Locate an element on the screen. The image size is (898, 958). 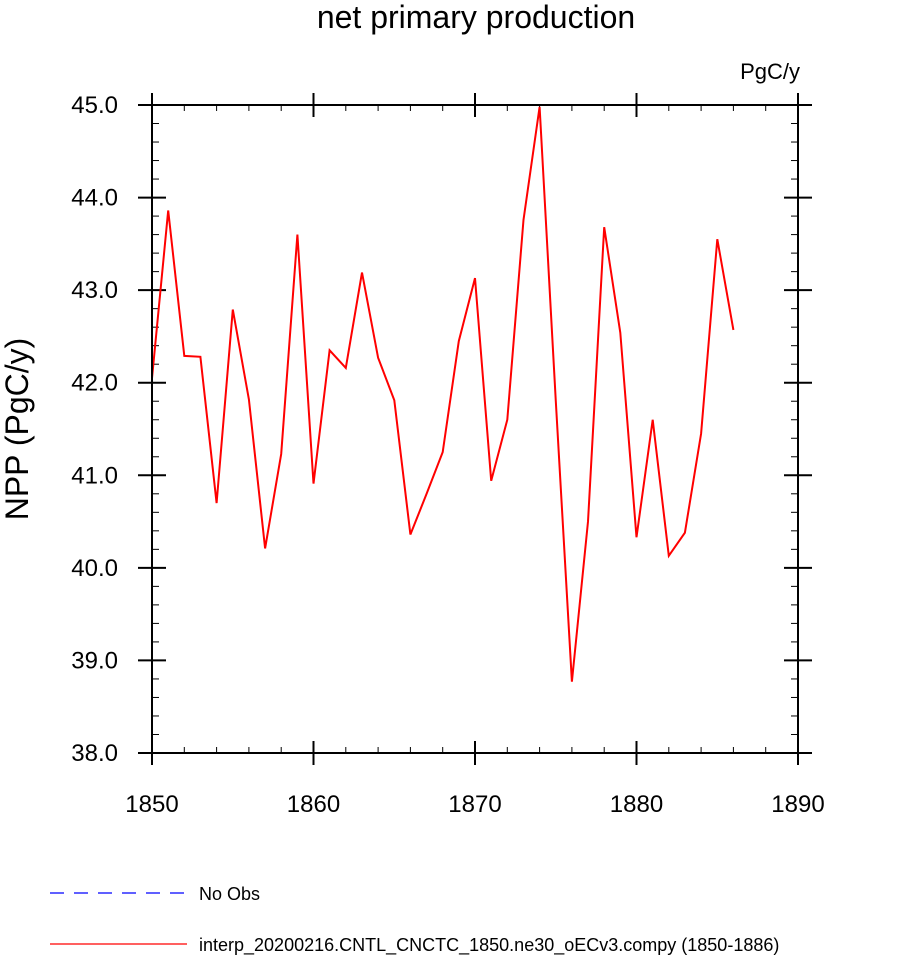
units-label: PgC/y is located at coordinates (770, 71).